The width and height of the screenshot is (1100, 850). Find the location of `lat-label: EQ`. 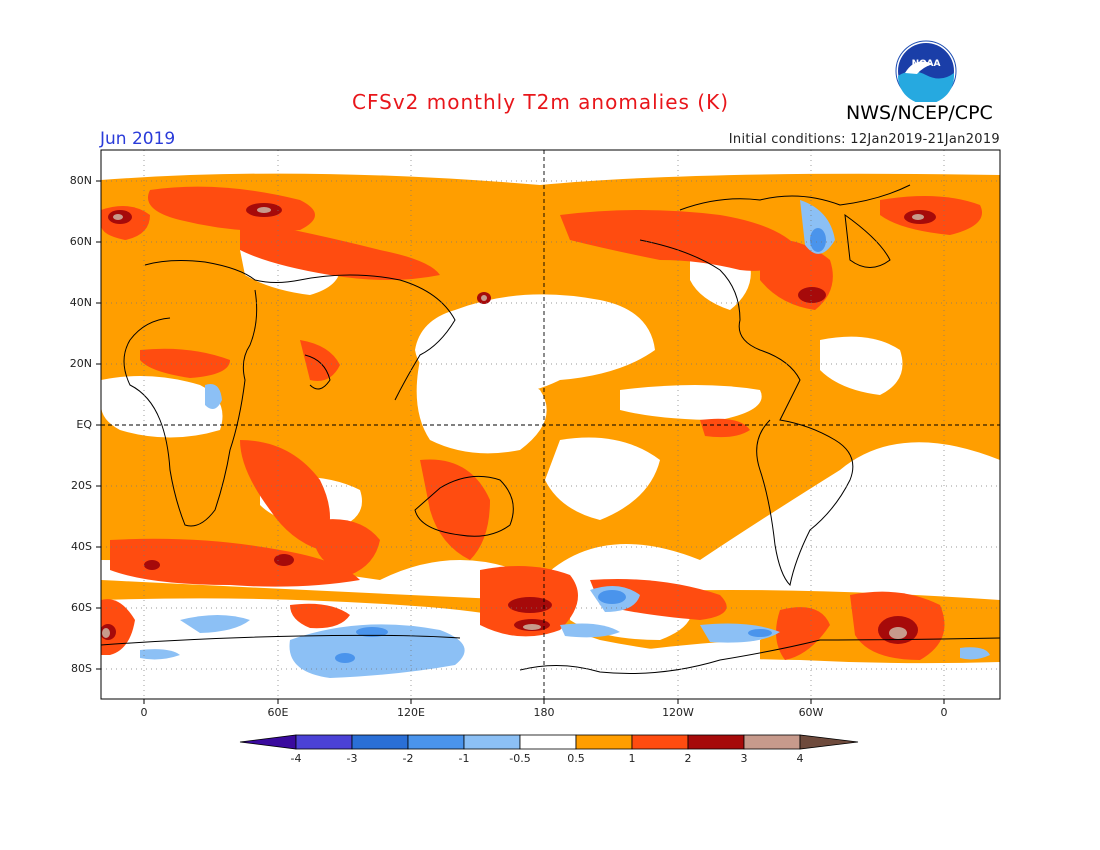

lat-label: EQ is located at coordinates (84, 424).